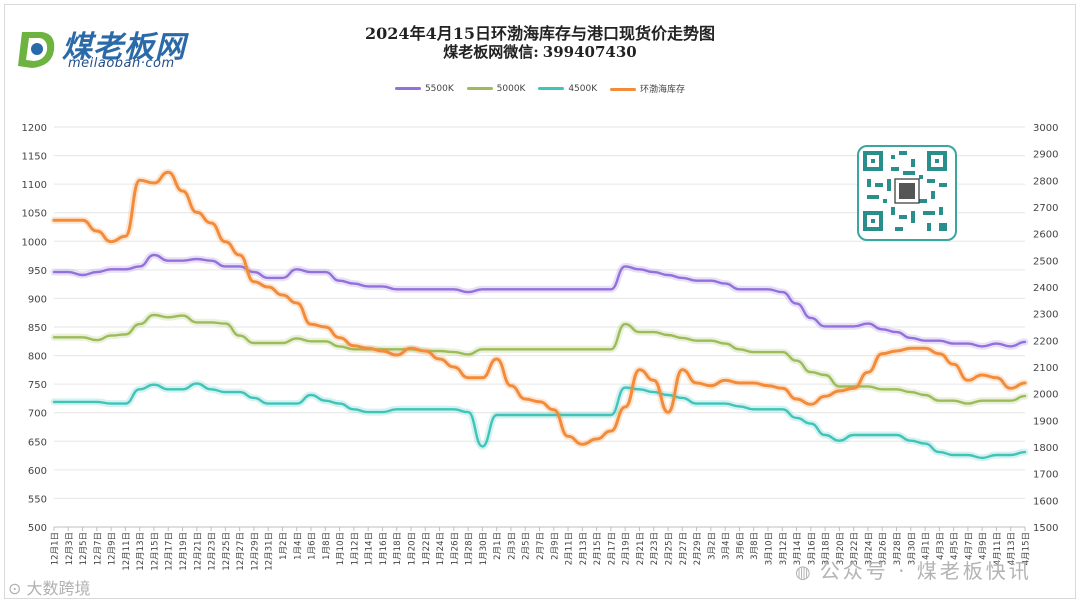 The width and height of the screenshot is (1080, 605). I want to click on x-tick-label: 12月23日, so click(213, 551).